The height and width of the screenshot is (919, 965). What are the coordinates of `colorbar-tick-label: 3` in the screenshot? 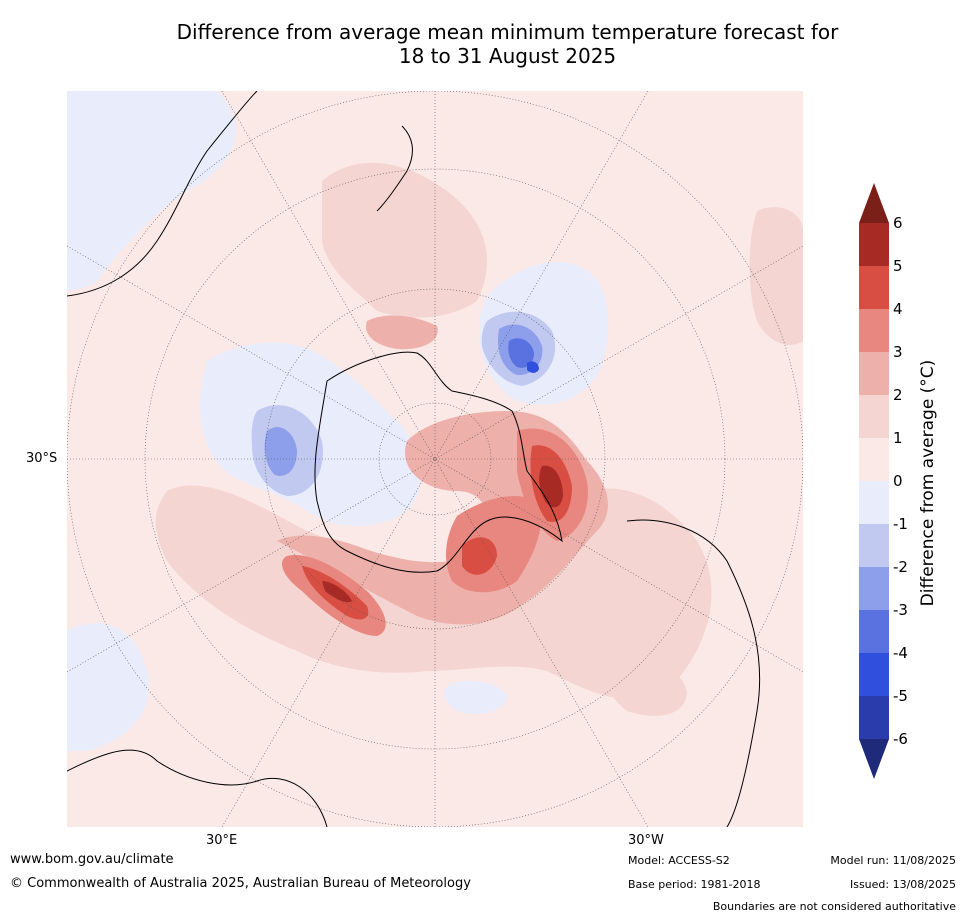 It's located at (898, 352).